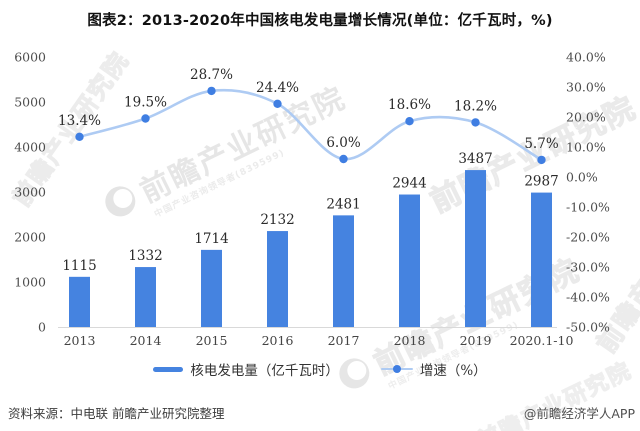 This screenshot has width=640, height=431. What do you see at coordinates (453, 371) in the screenshot?
I see `legend-label-growth: 增速（%）` at bounding box center [453, 371].